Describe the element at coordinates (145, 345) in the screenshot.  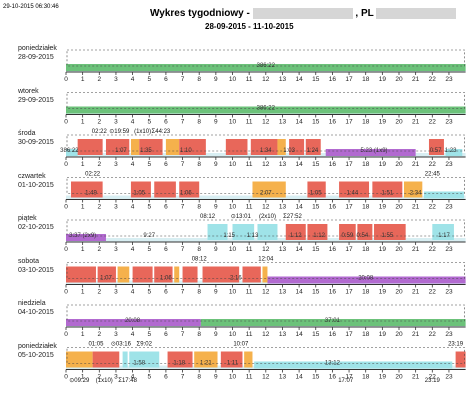
I see `time-annotation: Σ9:02` at that location.